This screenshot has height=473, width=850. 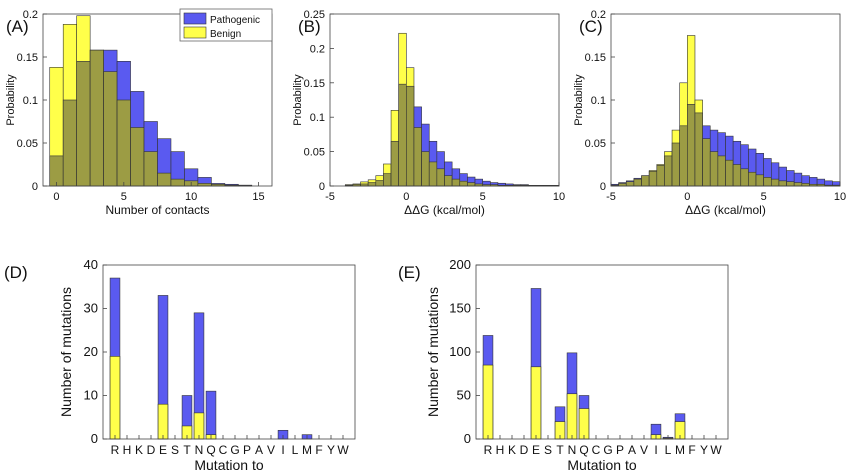 I want to click on x-tick-label: R, so click(x=488, y=450).